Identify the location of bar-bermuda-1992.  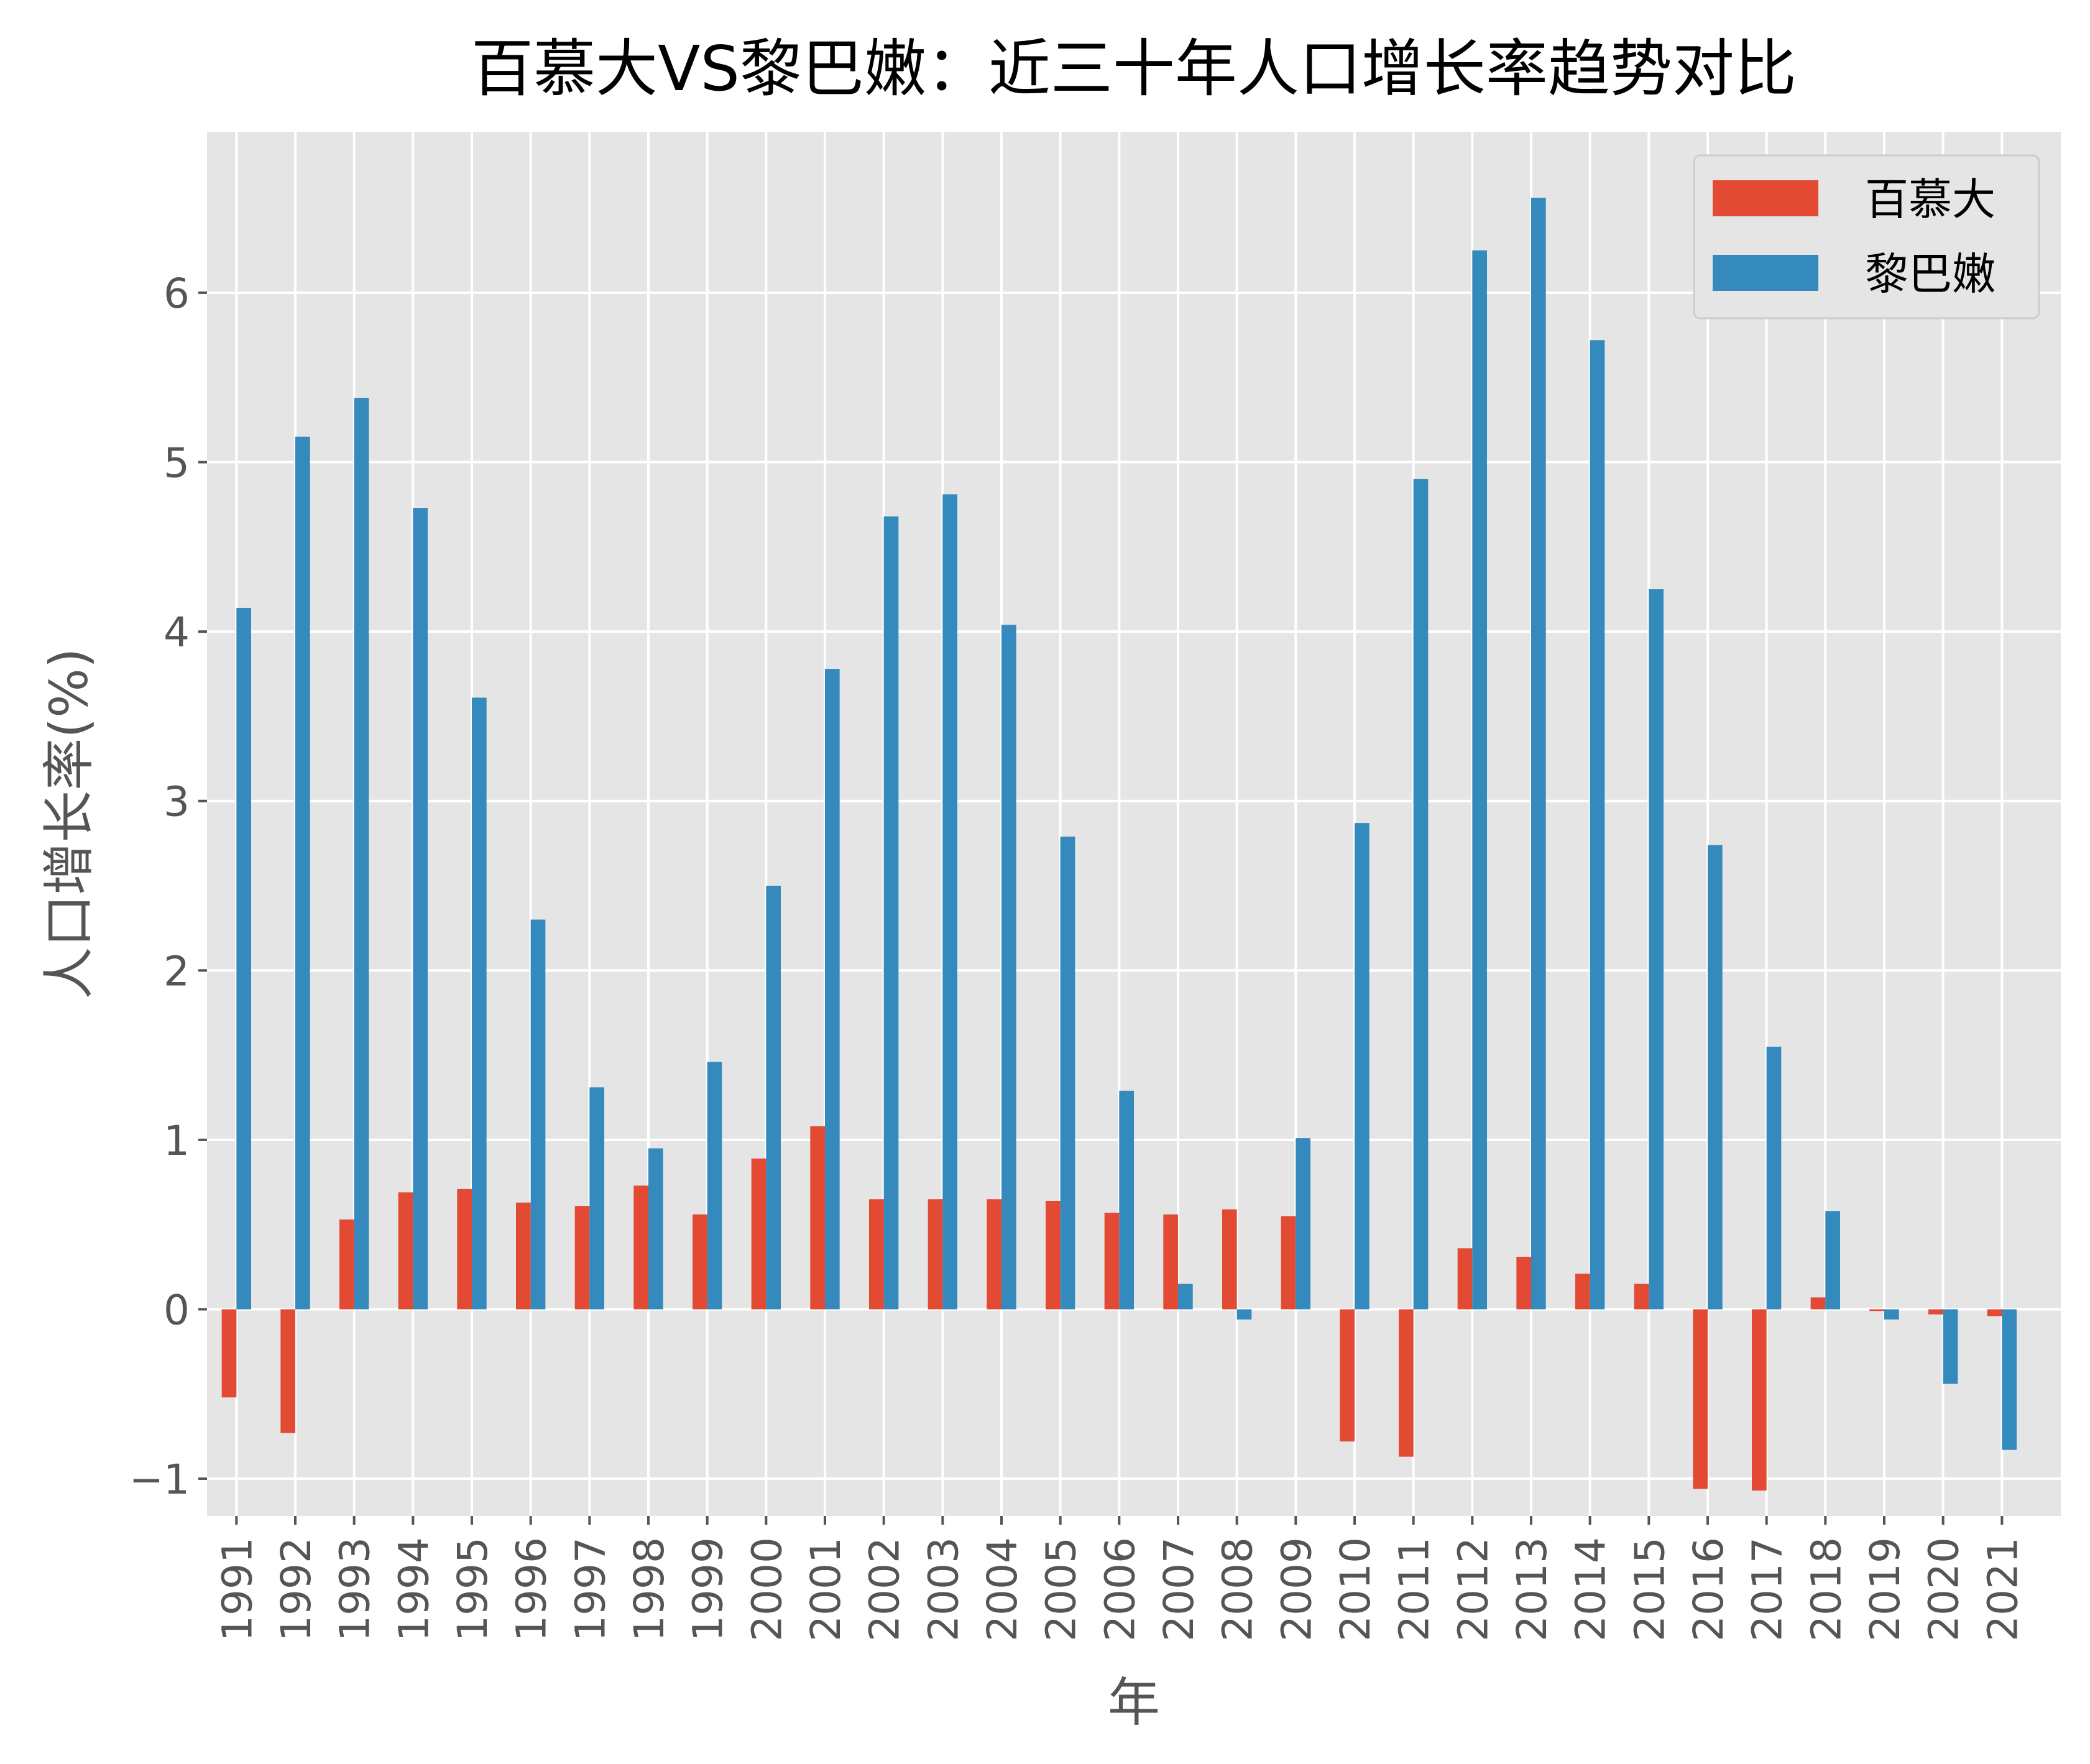
(287, 1371).